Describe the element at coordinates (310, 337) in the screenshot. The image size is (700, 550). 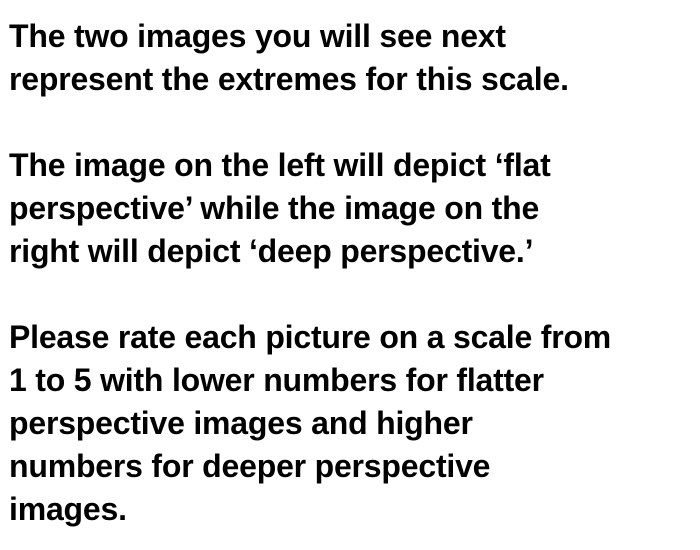
I see `text-line: Please rate each picture on a scale from` at that location.